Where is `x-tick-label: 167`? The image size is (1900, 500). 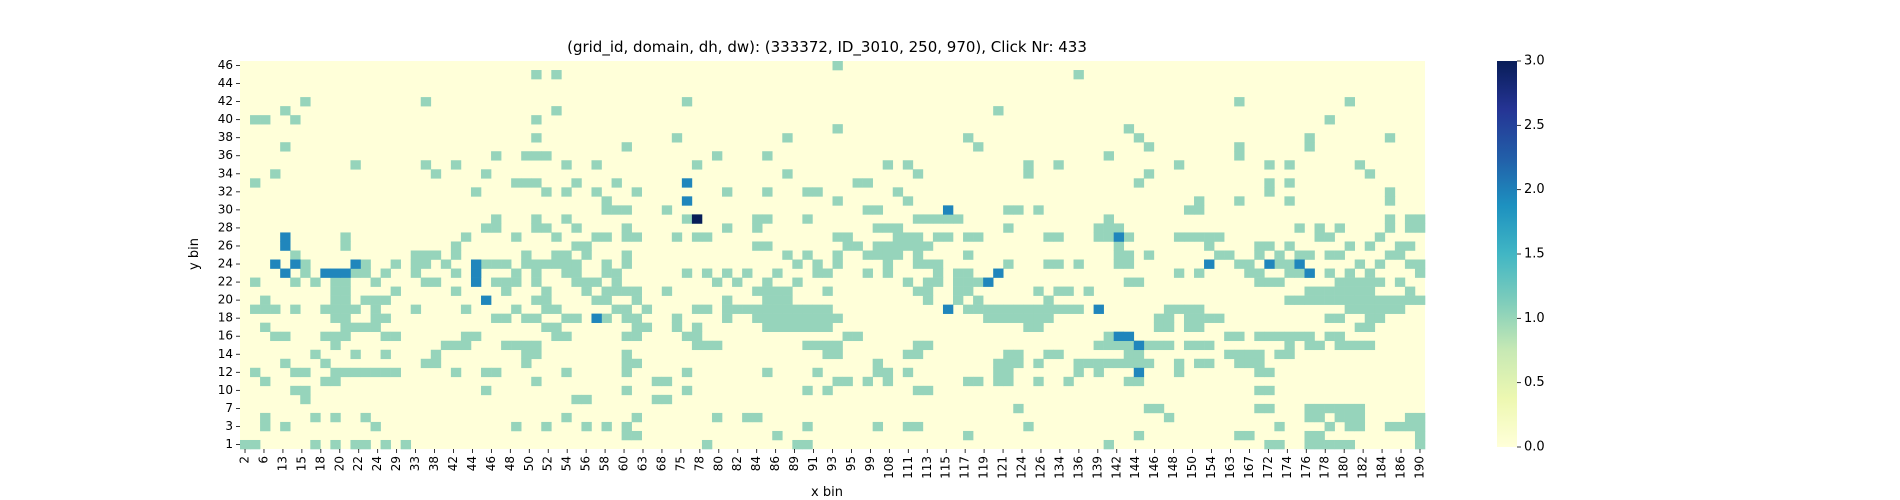
x-tick-label: 167 is located at coordinates (1249, 467).